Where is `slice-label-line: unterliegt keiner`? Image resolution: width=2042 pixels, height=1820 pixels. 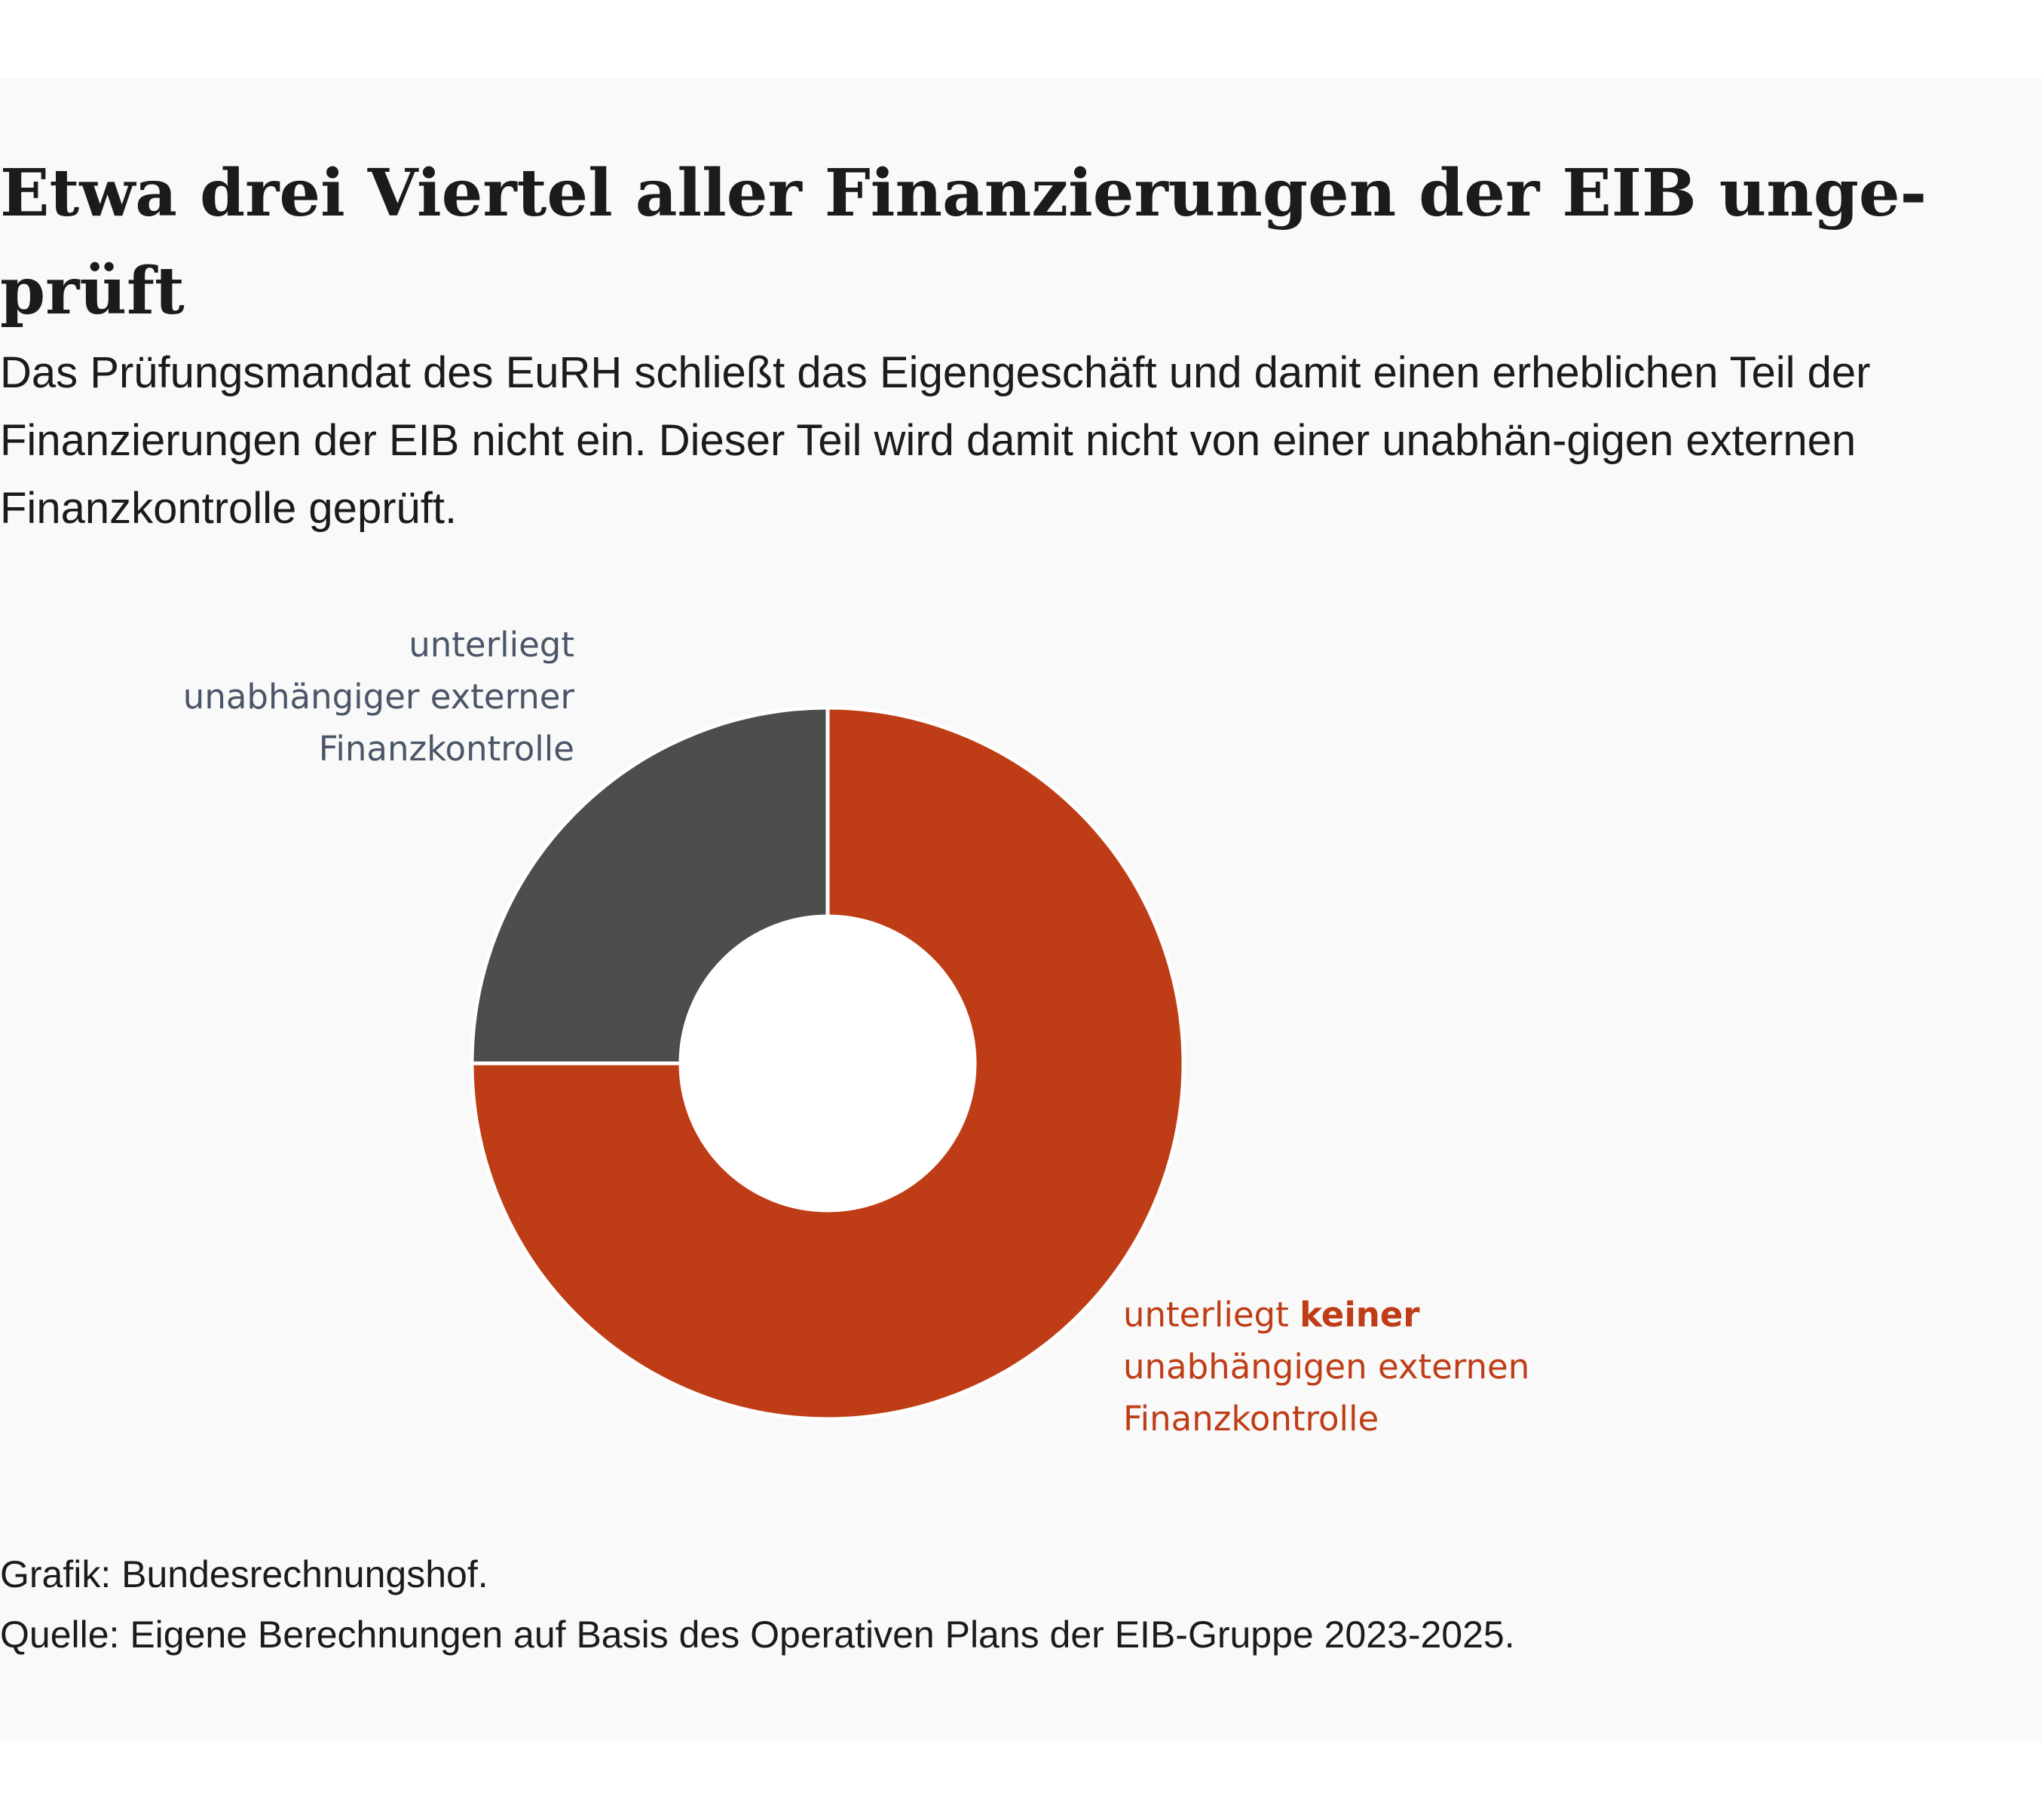 slice-label-line: unterliegt keiner is located at coordinates (1271, 1315).